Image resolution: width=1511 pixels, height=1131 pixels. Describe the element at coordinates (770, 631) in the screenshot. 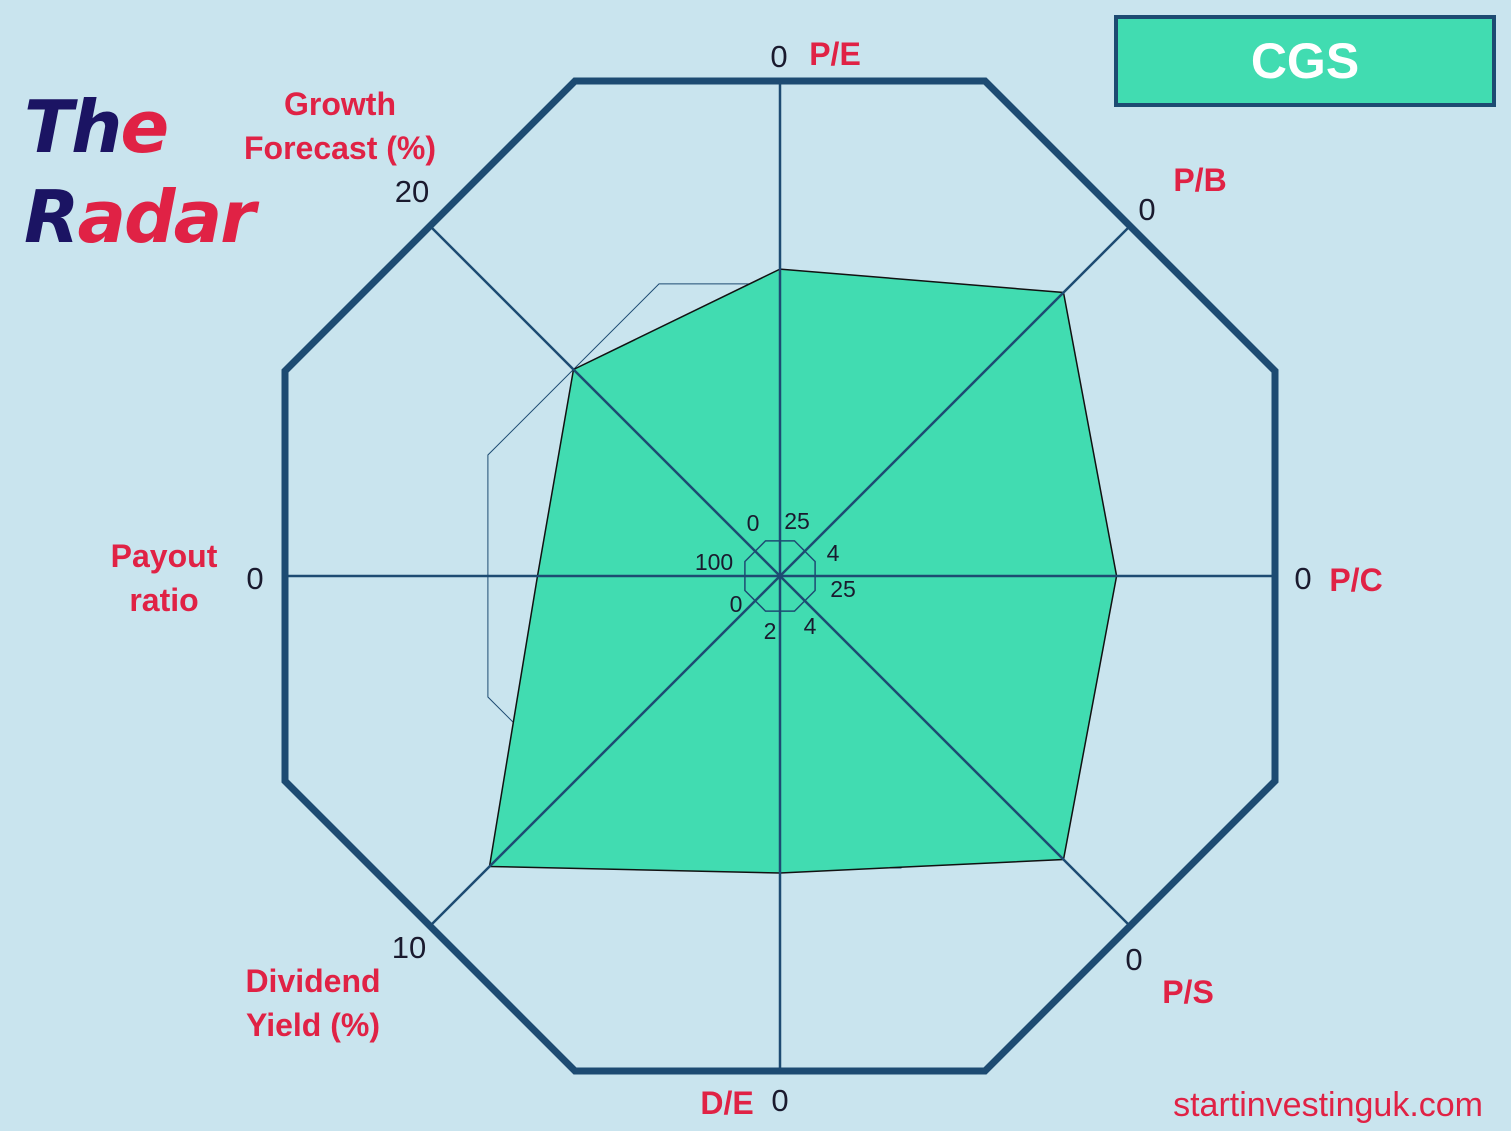

I see `inner-tick-4: 2` at that location.